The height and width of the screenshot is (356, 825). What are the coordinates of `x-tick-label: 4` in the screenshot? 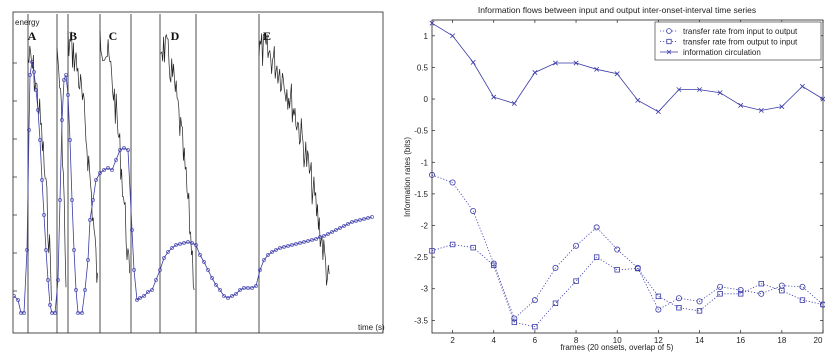 It's located at (494, 340).